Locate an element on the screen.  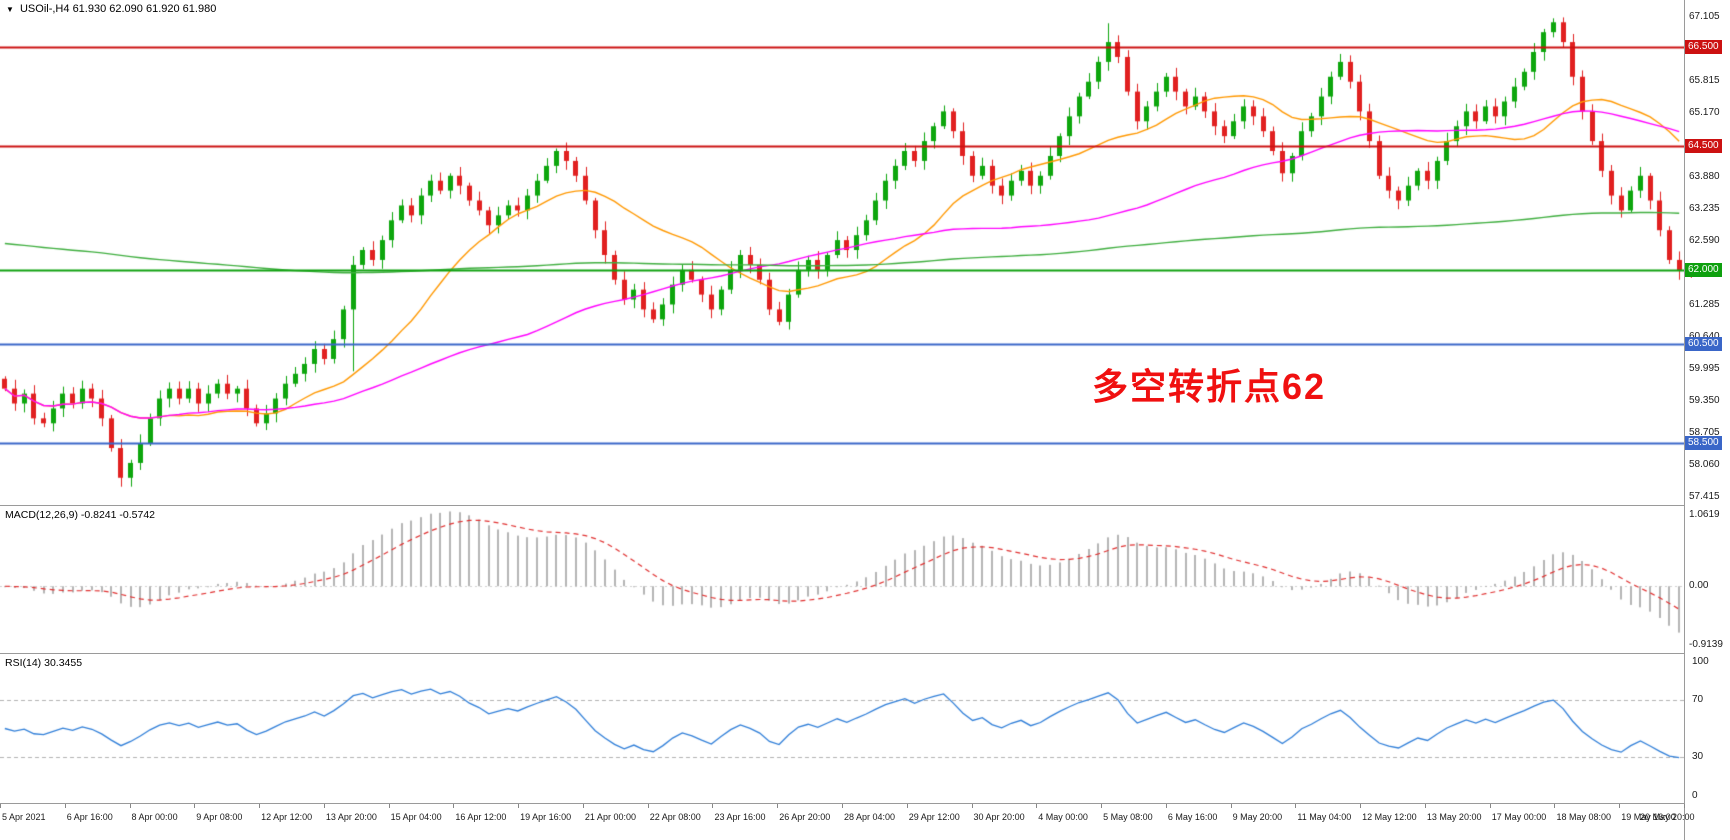
rsi-indicator-label: RSI(14) 30.3455 is located at coordinates (43, 663).